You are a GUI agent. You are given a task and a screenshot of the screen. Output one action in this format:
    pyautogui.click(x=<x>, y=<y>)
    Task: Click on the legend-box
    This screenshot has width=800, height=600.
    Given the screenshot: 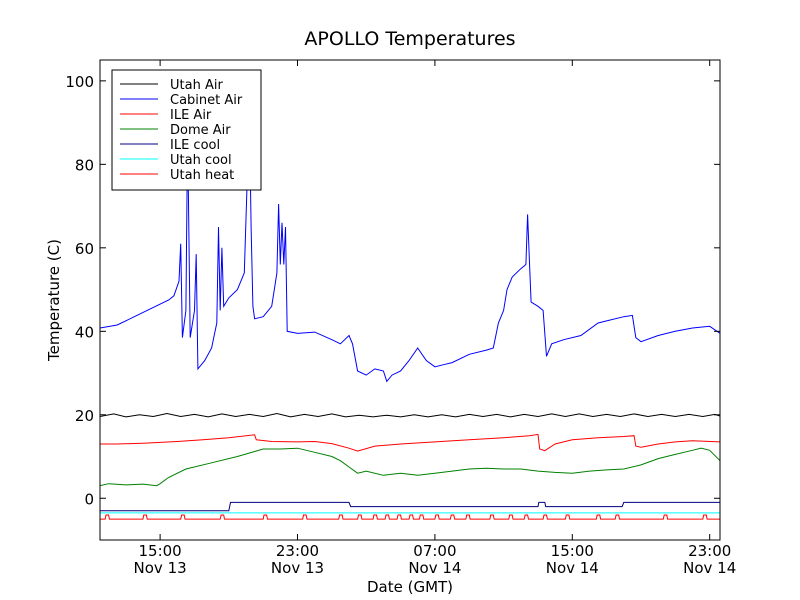 What is the action you would take?
    pyautogui.click(x=186, y=130)
    